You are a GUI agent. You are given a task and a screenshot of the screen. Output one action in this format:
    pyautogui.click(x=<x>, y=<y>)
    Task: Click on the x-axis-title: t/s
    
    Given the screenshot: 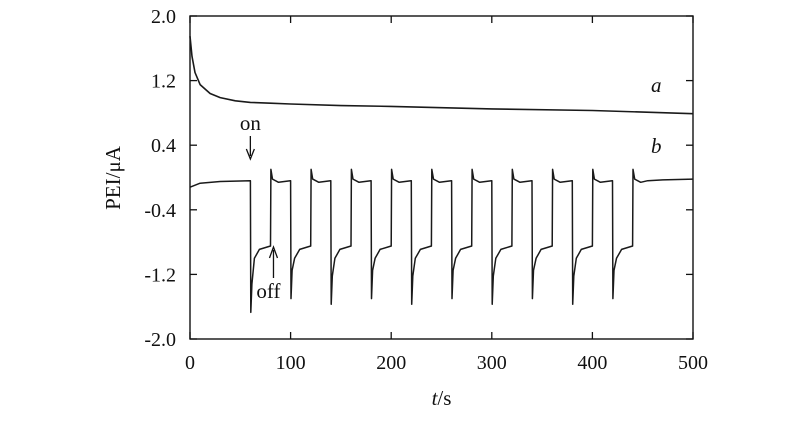 What is the action you would take?
    pyautogui.click(x=442, y=398)
    